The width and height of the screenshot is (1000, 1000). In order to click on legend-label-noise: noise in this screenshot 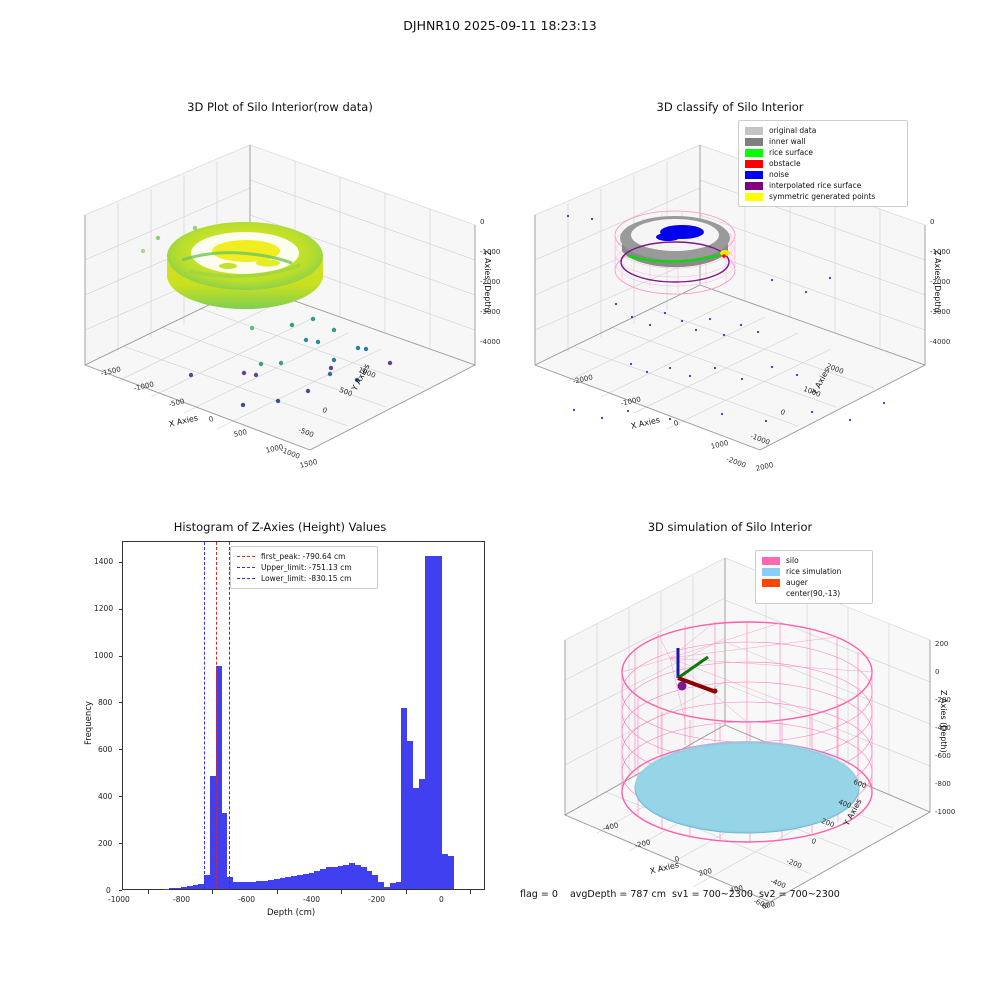, I will do `click(779, 174)`.